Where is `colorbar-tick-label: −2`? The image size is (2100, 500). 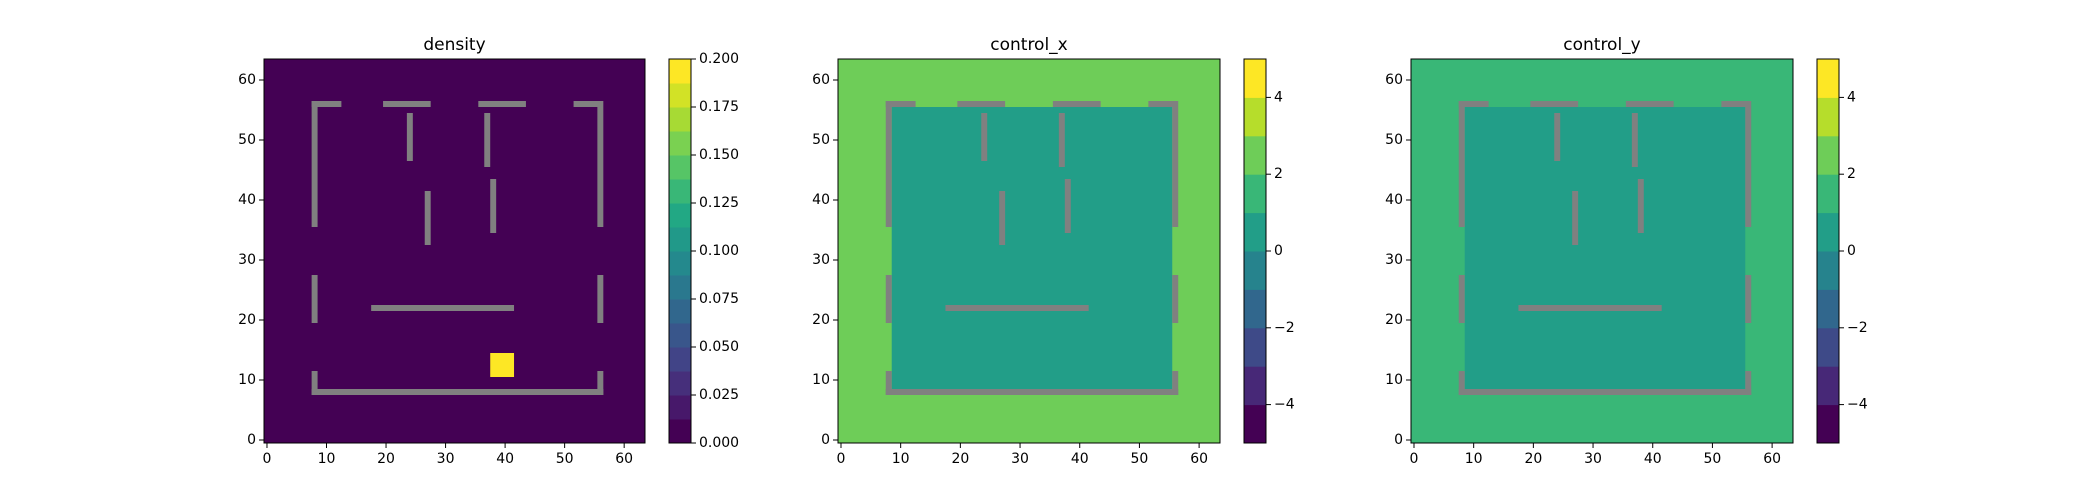
colorbar-tick-label: −2 is located at coordinates (1857, 328).